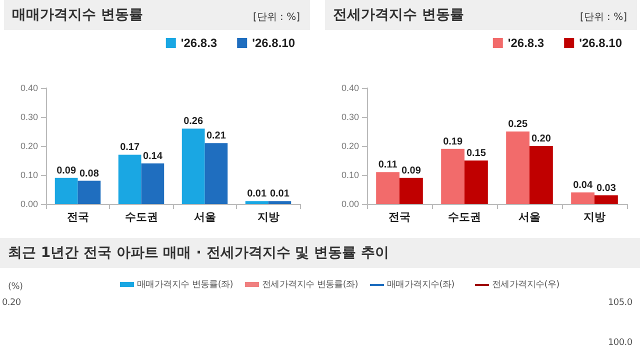  I want to click on chart-title: 매매가격지수 변동률, so click(77, 15).